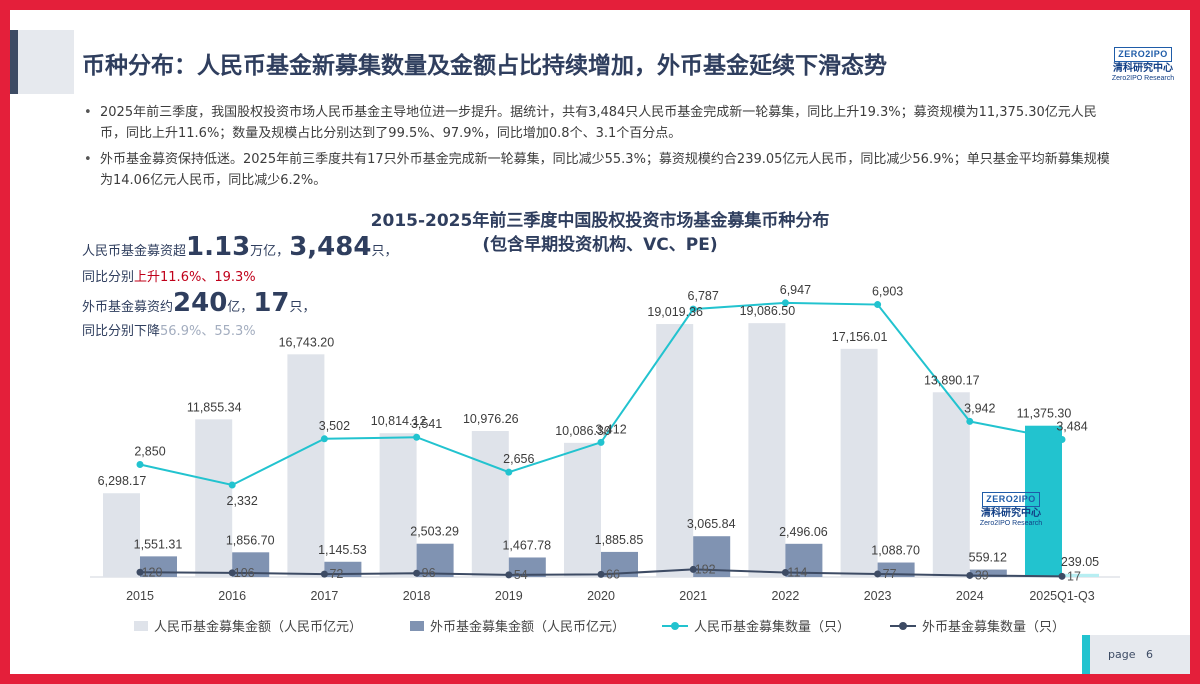 This screenshot has height=684, width=1200. Describe the element at coordinates (768, 311) in the screenshot. I see `data-label-rmb-amount: 19,086.50` at that location.